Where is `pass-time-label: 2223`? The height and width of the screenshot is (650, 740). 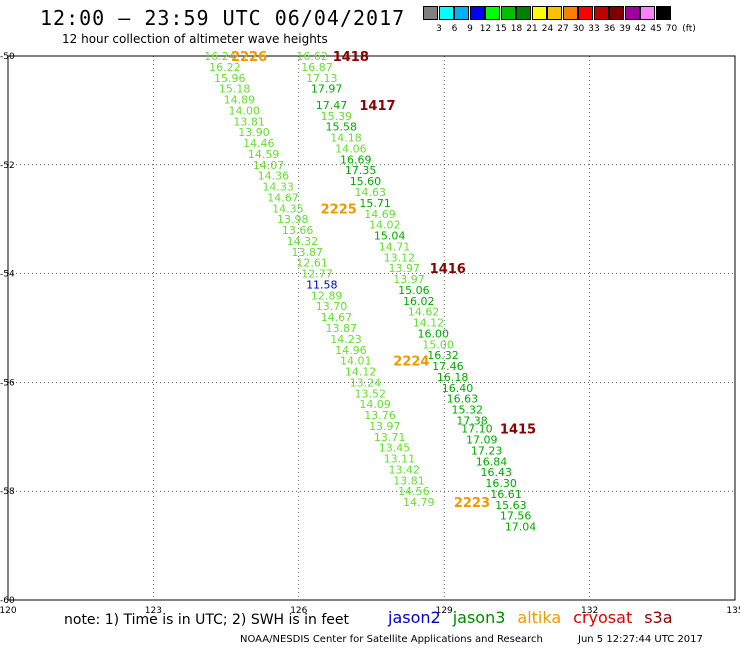
pass-time-label: 2223 is located at coordinates (472, 503).